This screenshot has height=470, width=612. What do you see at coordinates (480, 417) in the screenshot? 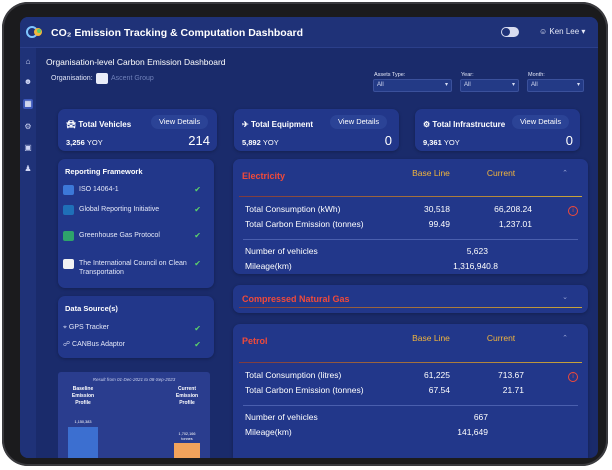
I see `vehicles-value: 667` at bounding box center [480, 417].